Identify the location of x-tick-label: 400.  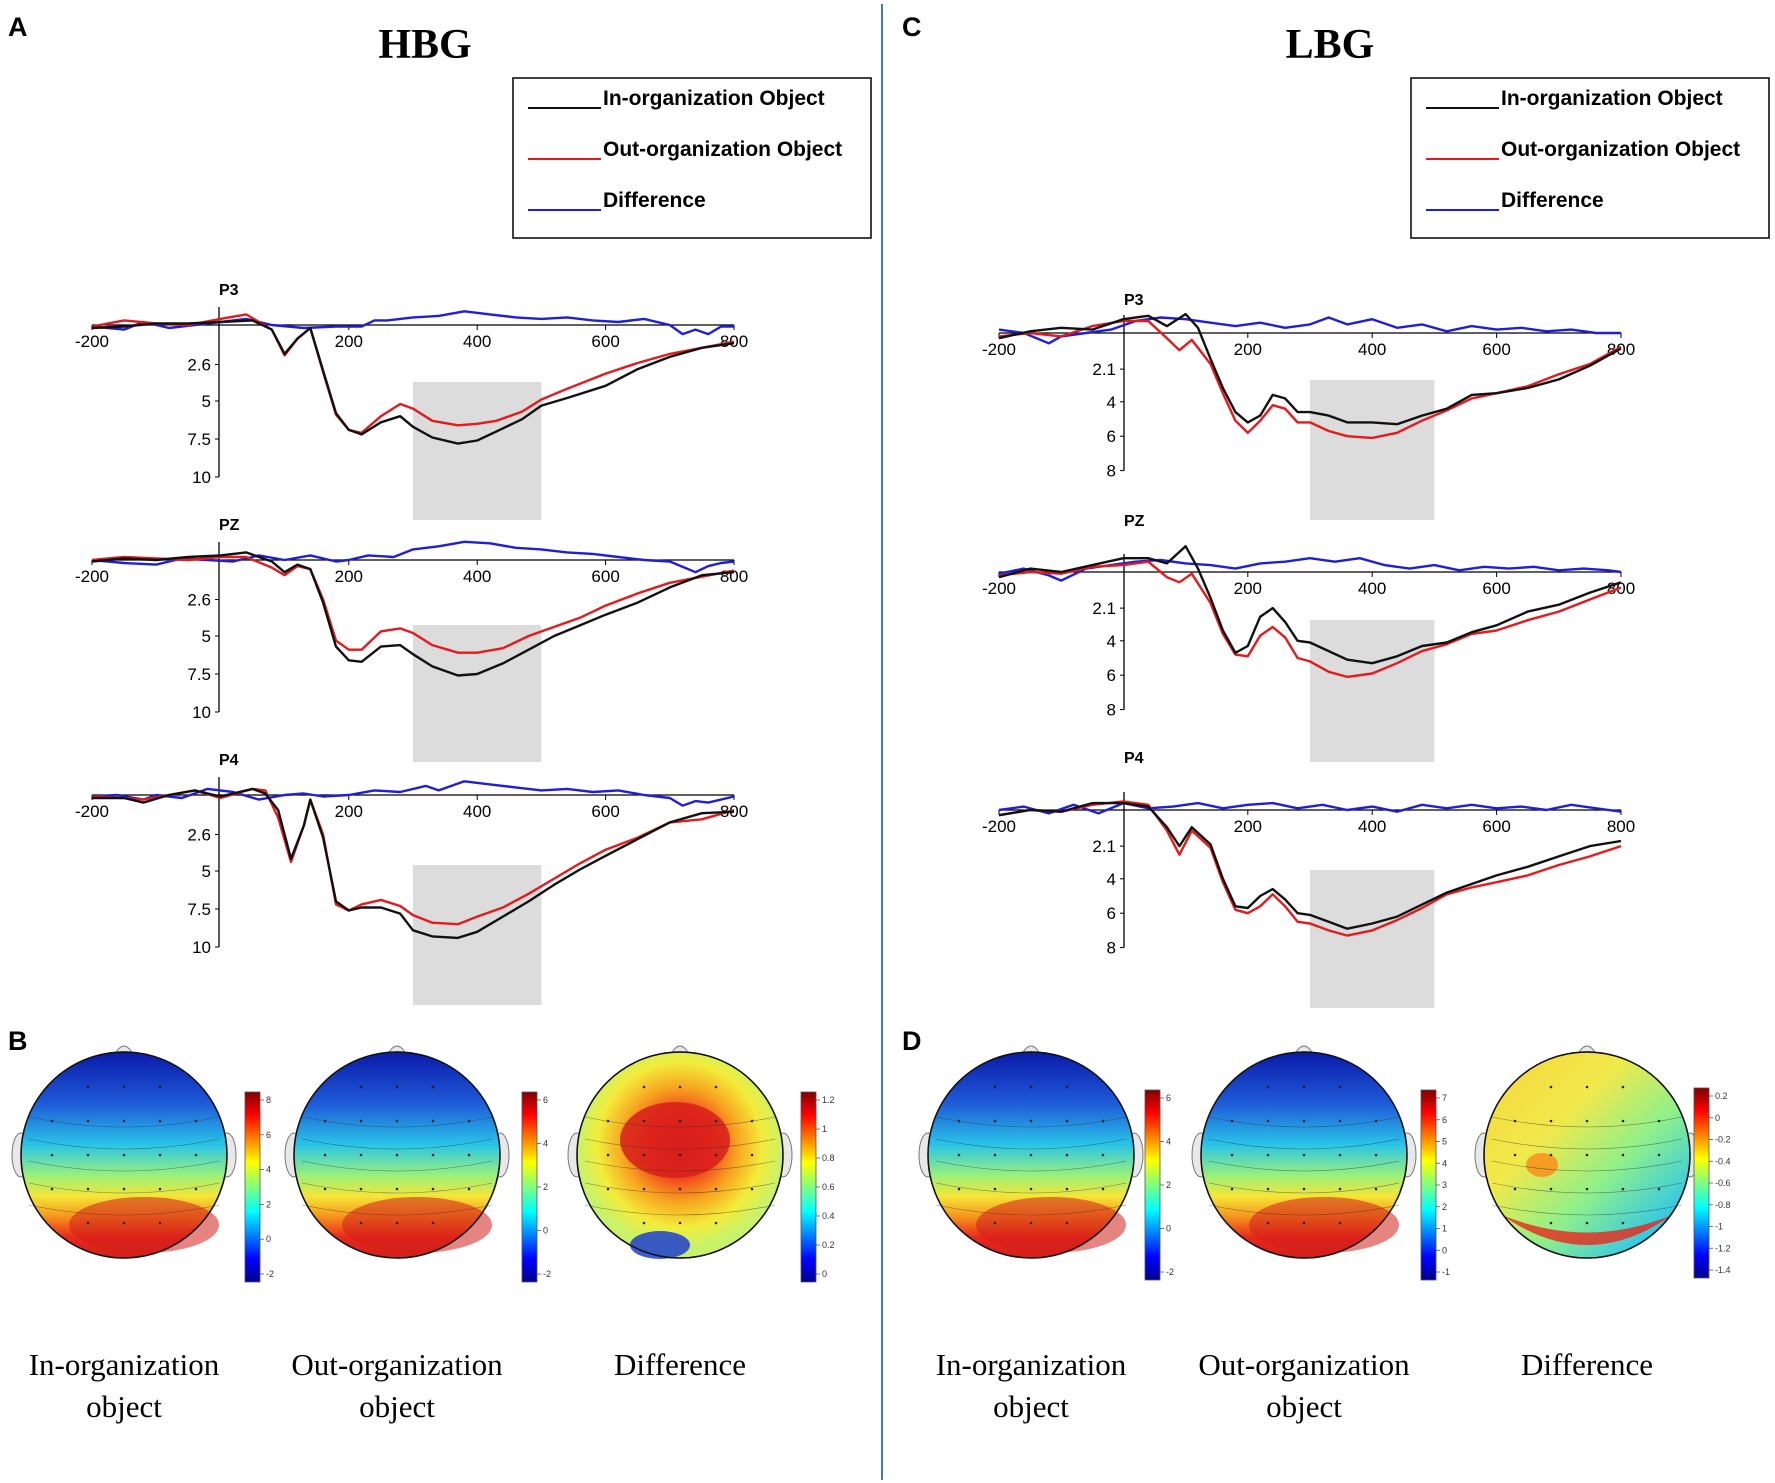
(477, 811).